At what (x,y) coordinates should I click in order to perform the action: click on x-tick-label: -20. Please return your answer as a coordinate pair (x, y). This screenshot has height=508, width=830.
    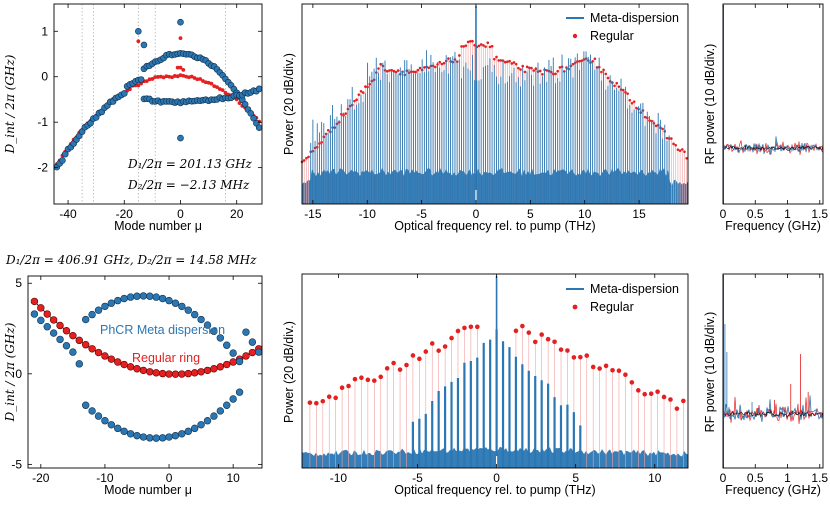
    Looking at the image, I should click on (125, 214).